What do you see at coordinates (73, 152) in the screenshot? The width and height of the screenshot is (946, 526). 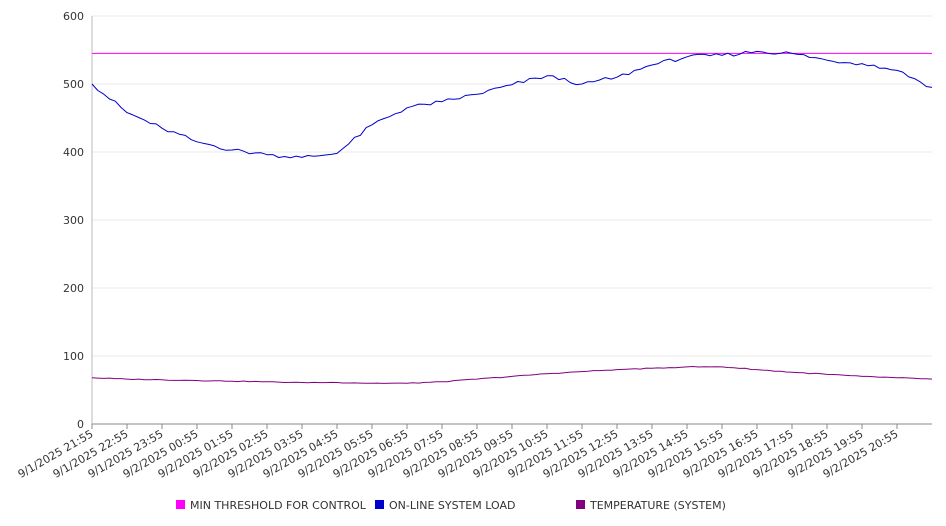 I see `y-tick-label: 400` at bounding box center [73, 152].